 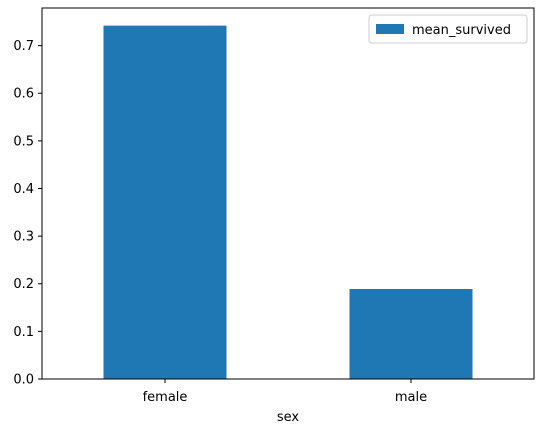 What do you see at coordinates (23, 46) in the screenshot?
I see `y-tick-label: 0.7` at bounding box center [23, 46].